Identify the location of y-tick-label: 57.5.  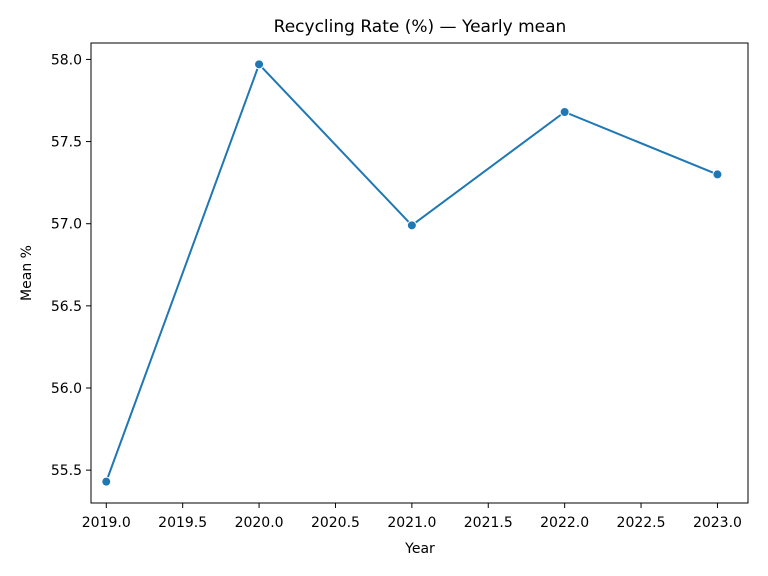
(66, 143).